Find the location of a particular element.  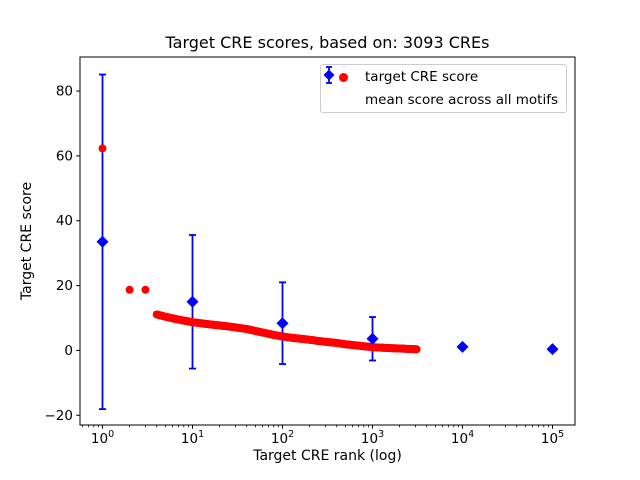

legend-label: mean score across all motifs is located at coordinates (462, 100).